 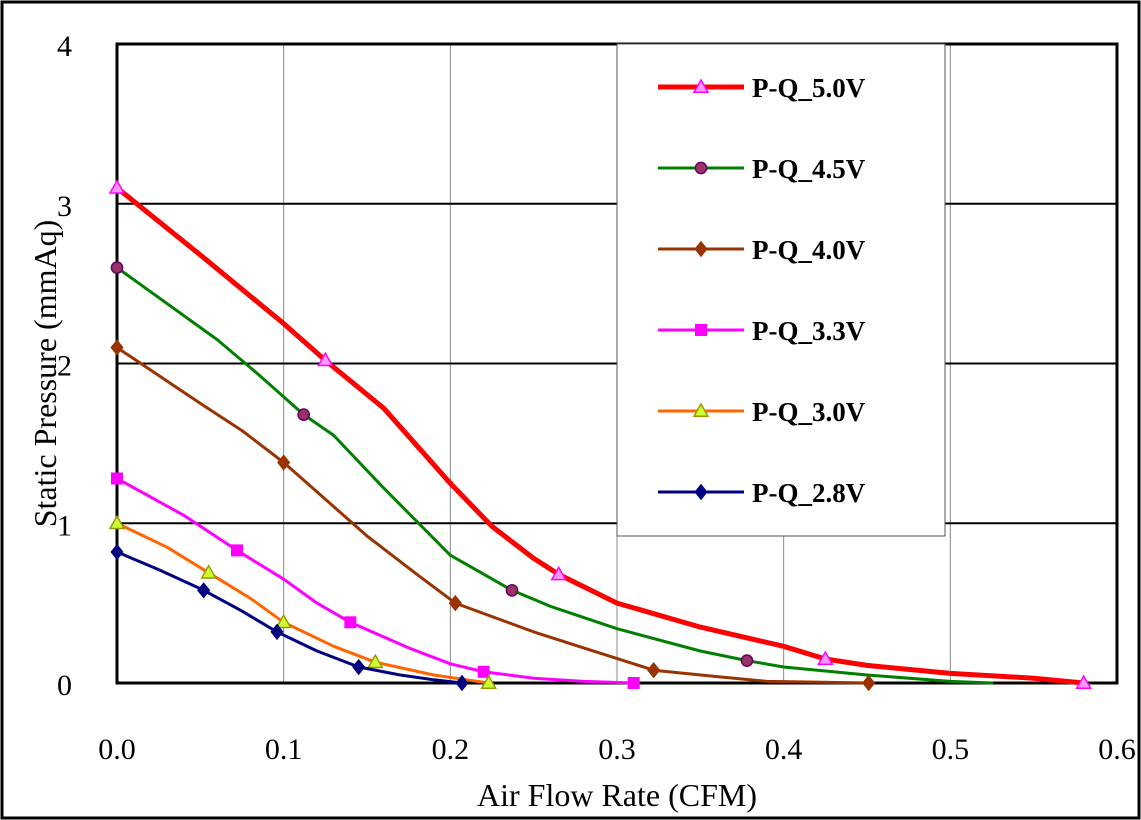 I want to click on series-P-Q_3.3V, so click(x=375, y=580).